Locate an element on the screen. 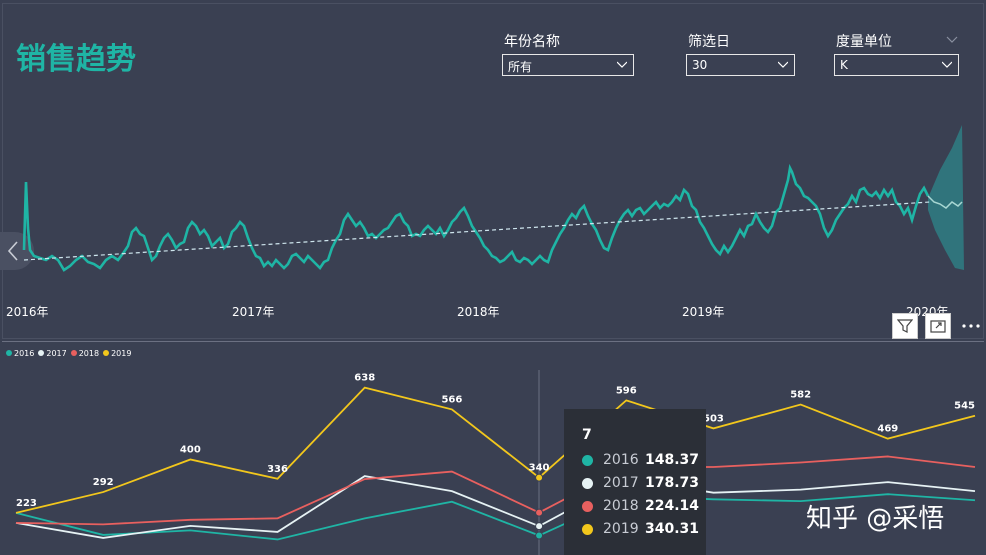 The height and width of the screenshot is (555, 986). trend-dashed-line is located at coordinates (477, 231).